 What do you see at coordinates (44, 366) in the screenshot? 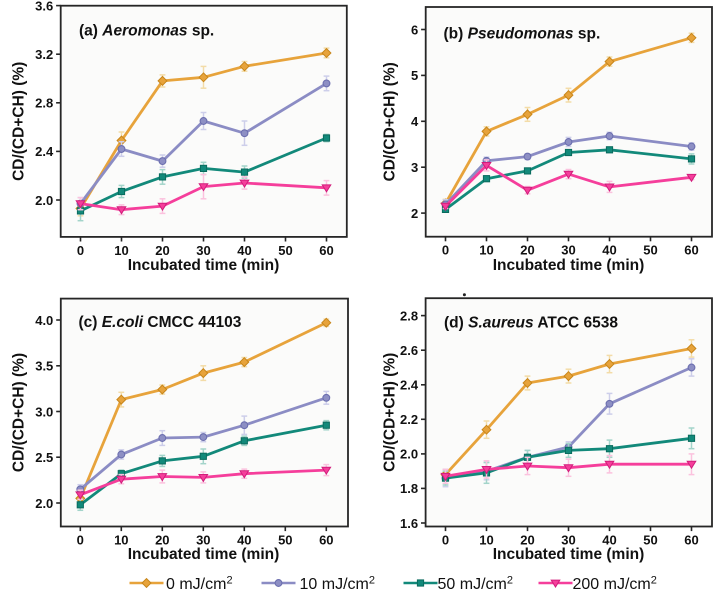
I see `svg-text: 3.5` at bounding box center [44, 366].